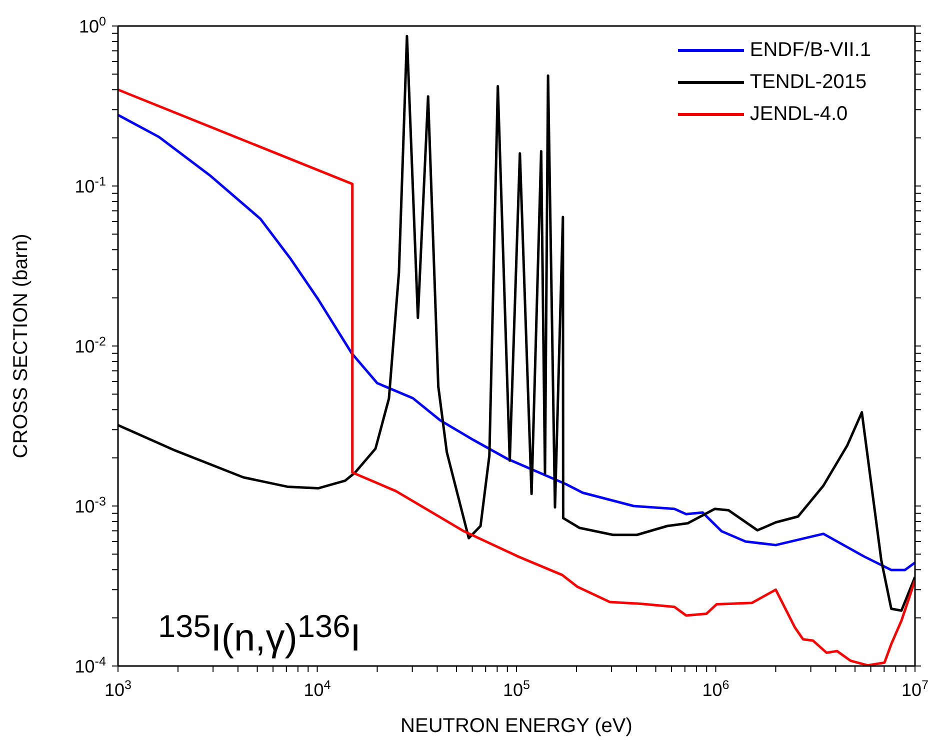  Describe the element at coordinates (259, 634) in the screenshot. I see `annotation: $^{135}$I(n,γ)$^{136}$I` at that location.